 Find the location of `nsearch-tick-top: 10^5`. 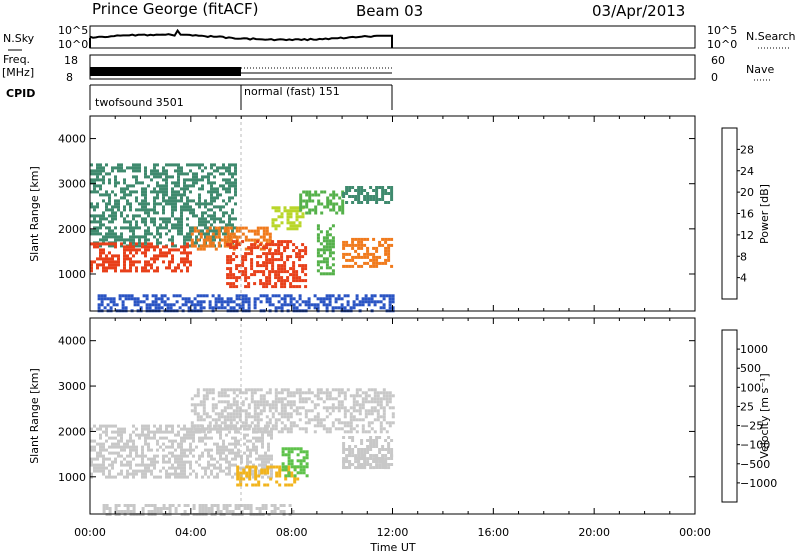

nsearch-tick-top: 10^5 is located at coordinates (722, 30).